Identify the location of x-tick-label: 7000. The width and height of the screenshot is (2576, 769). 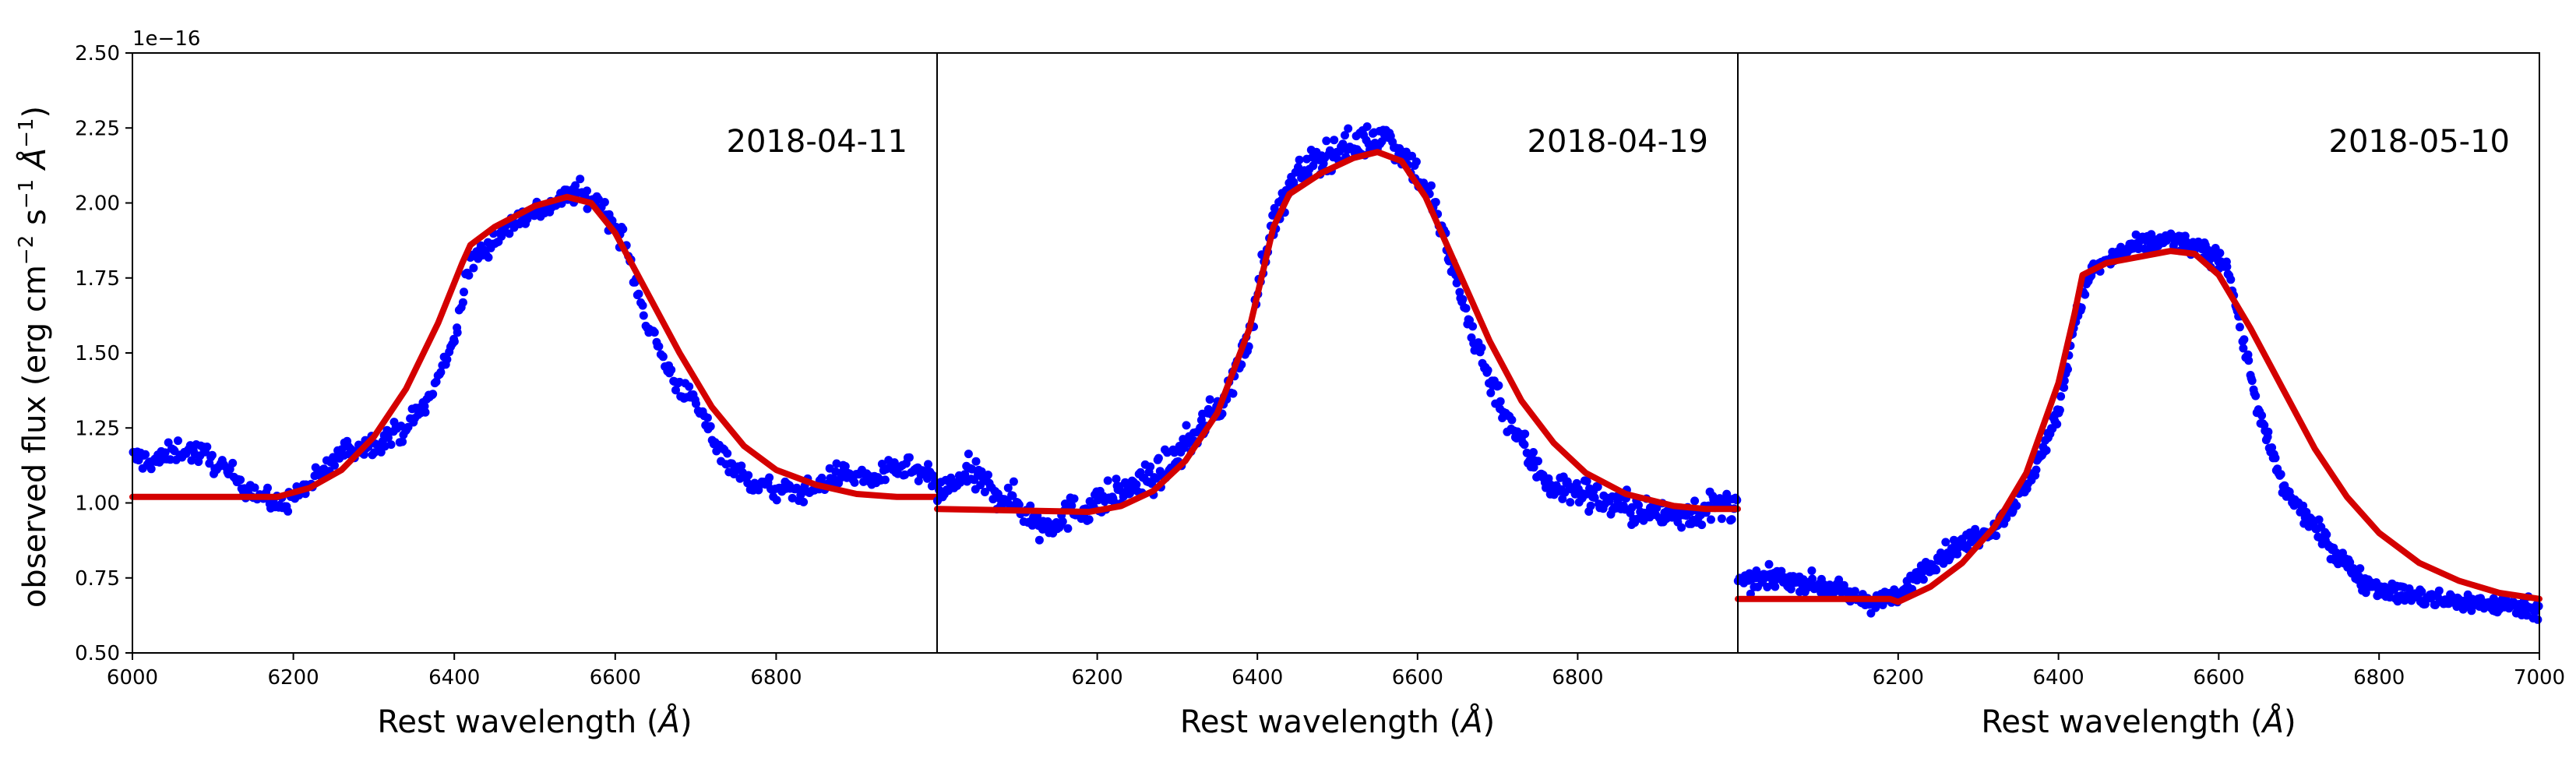
(2540, 678).